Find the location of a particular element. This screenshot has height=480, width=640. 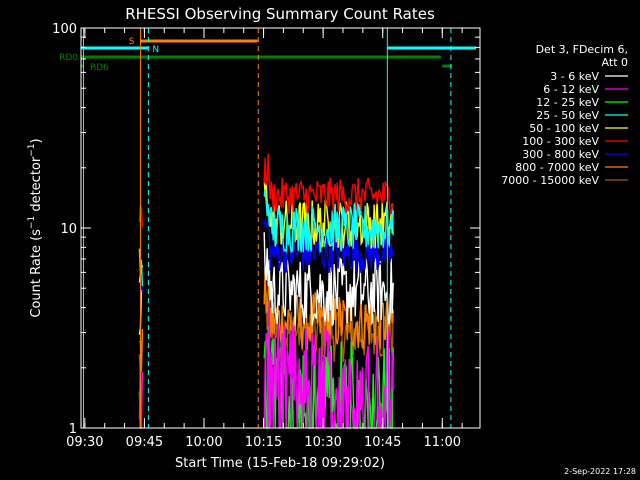

flag-label-rd0: RD0 is located at coordinates (68, 58).